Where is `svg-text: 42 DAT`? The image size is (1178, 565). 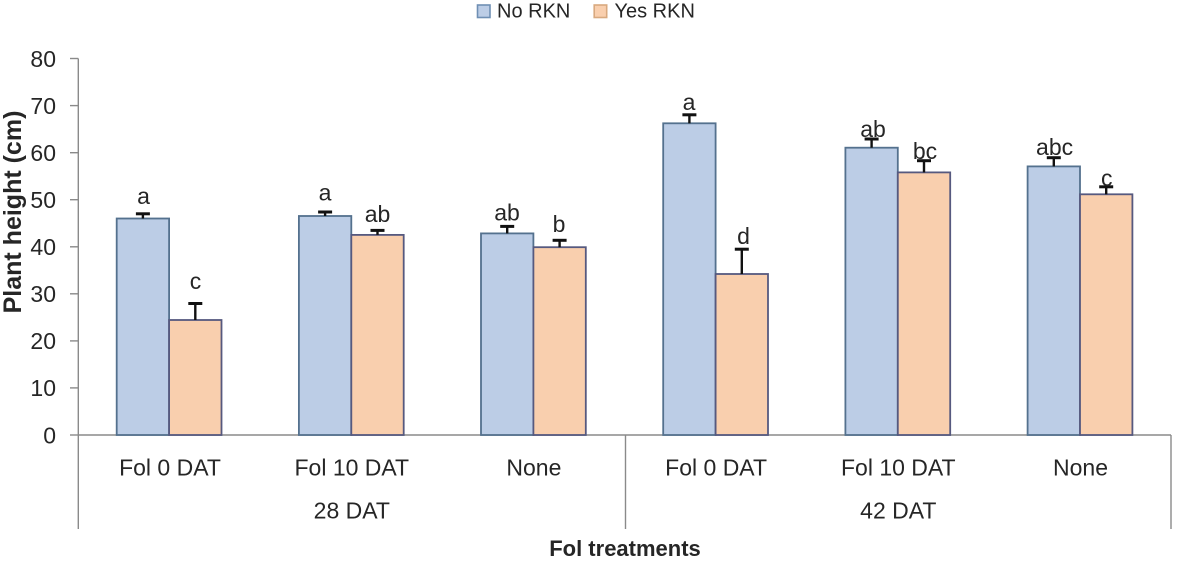 svg-text: 42 DAT is located at coordinates (898, 511).